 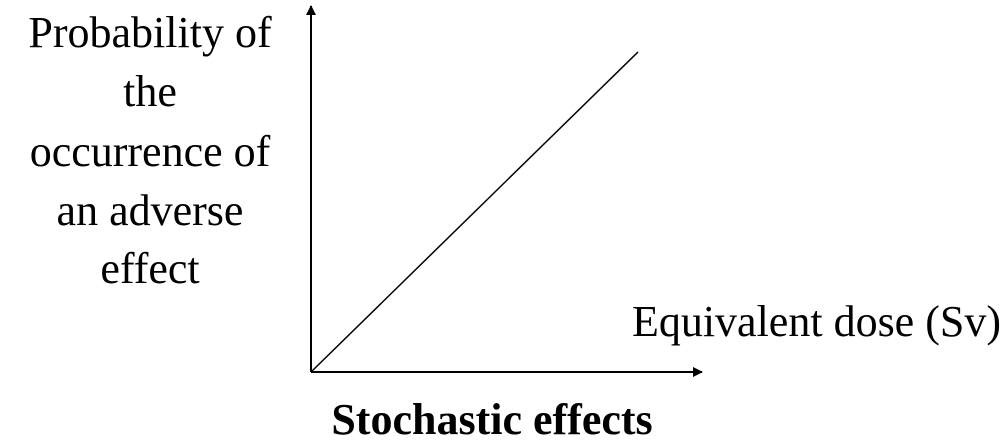 What do you see at coordinates (149, 268) in the screenshot?
I see `y-axis-label: effect` at bounding box center [149, 268].